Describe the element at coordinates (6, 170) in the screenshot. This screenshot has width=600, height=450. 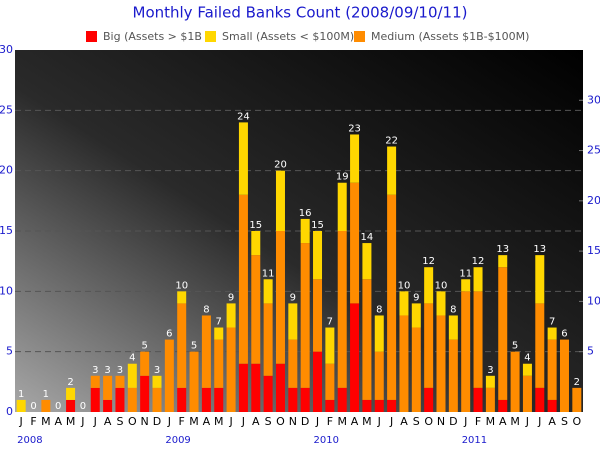
I see `y-tick-label: 20` at that location.